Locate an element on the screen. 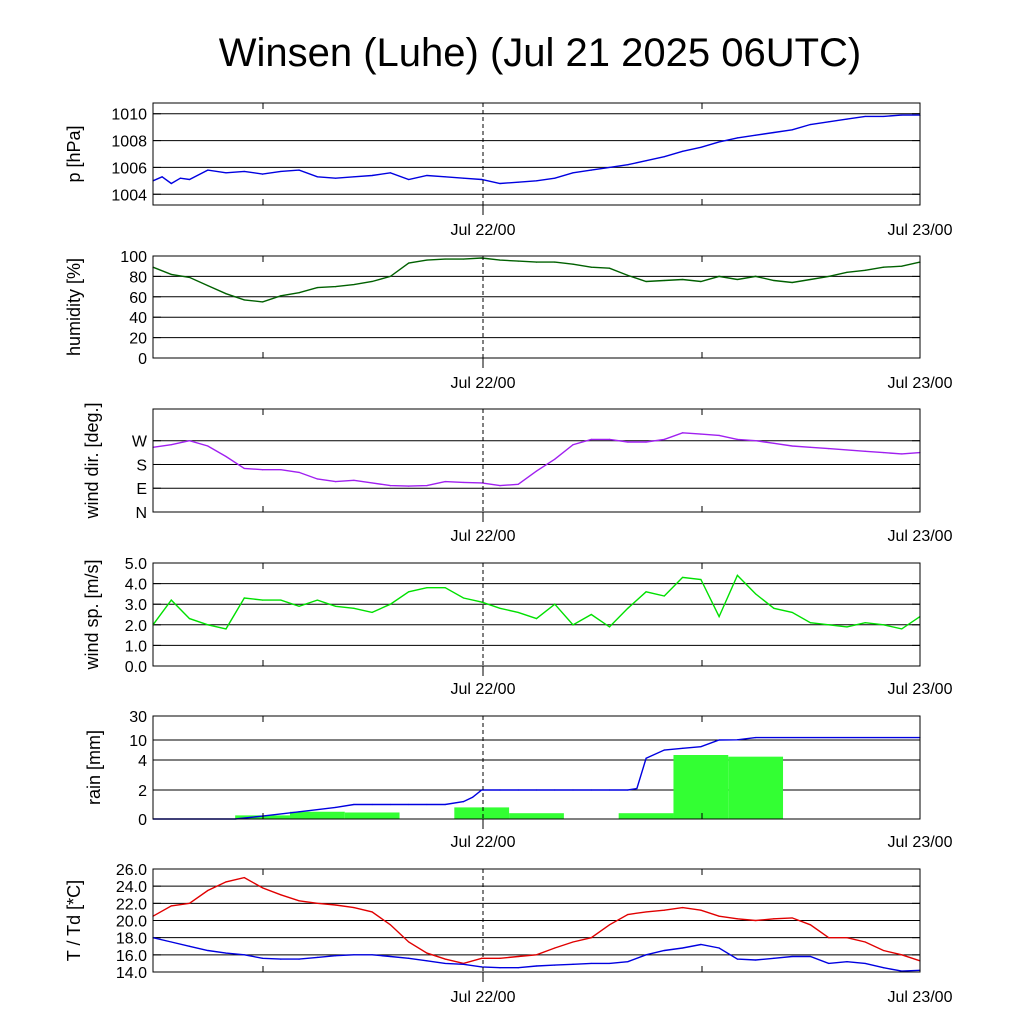 The height and width of the screenshot is (1029, 1024). wind_dir-ytick-label: S is located at coordinates (141, 465).